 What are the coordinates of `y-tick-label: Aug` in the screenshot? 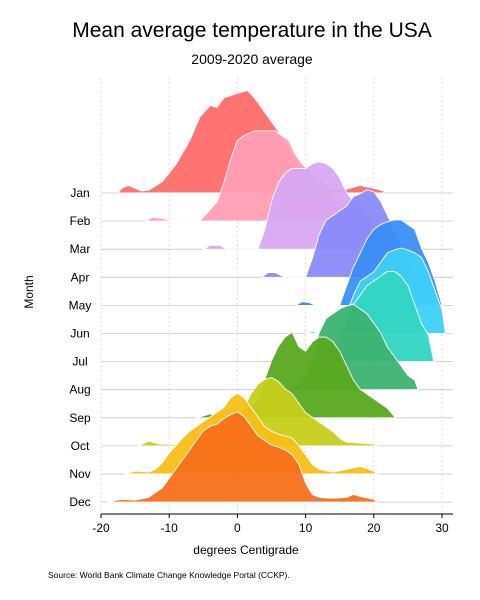 It's located at (79, 390).